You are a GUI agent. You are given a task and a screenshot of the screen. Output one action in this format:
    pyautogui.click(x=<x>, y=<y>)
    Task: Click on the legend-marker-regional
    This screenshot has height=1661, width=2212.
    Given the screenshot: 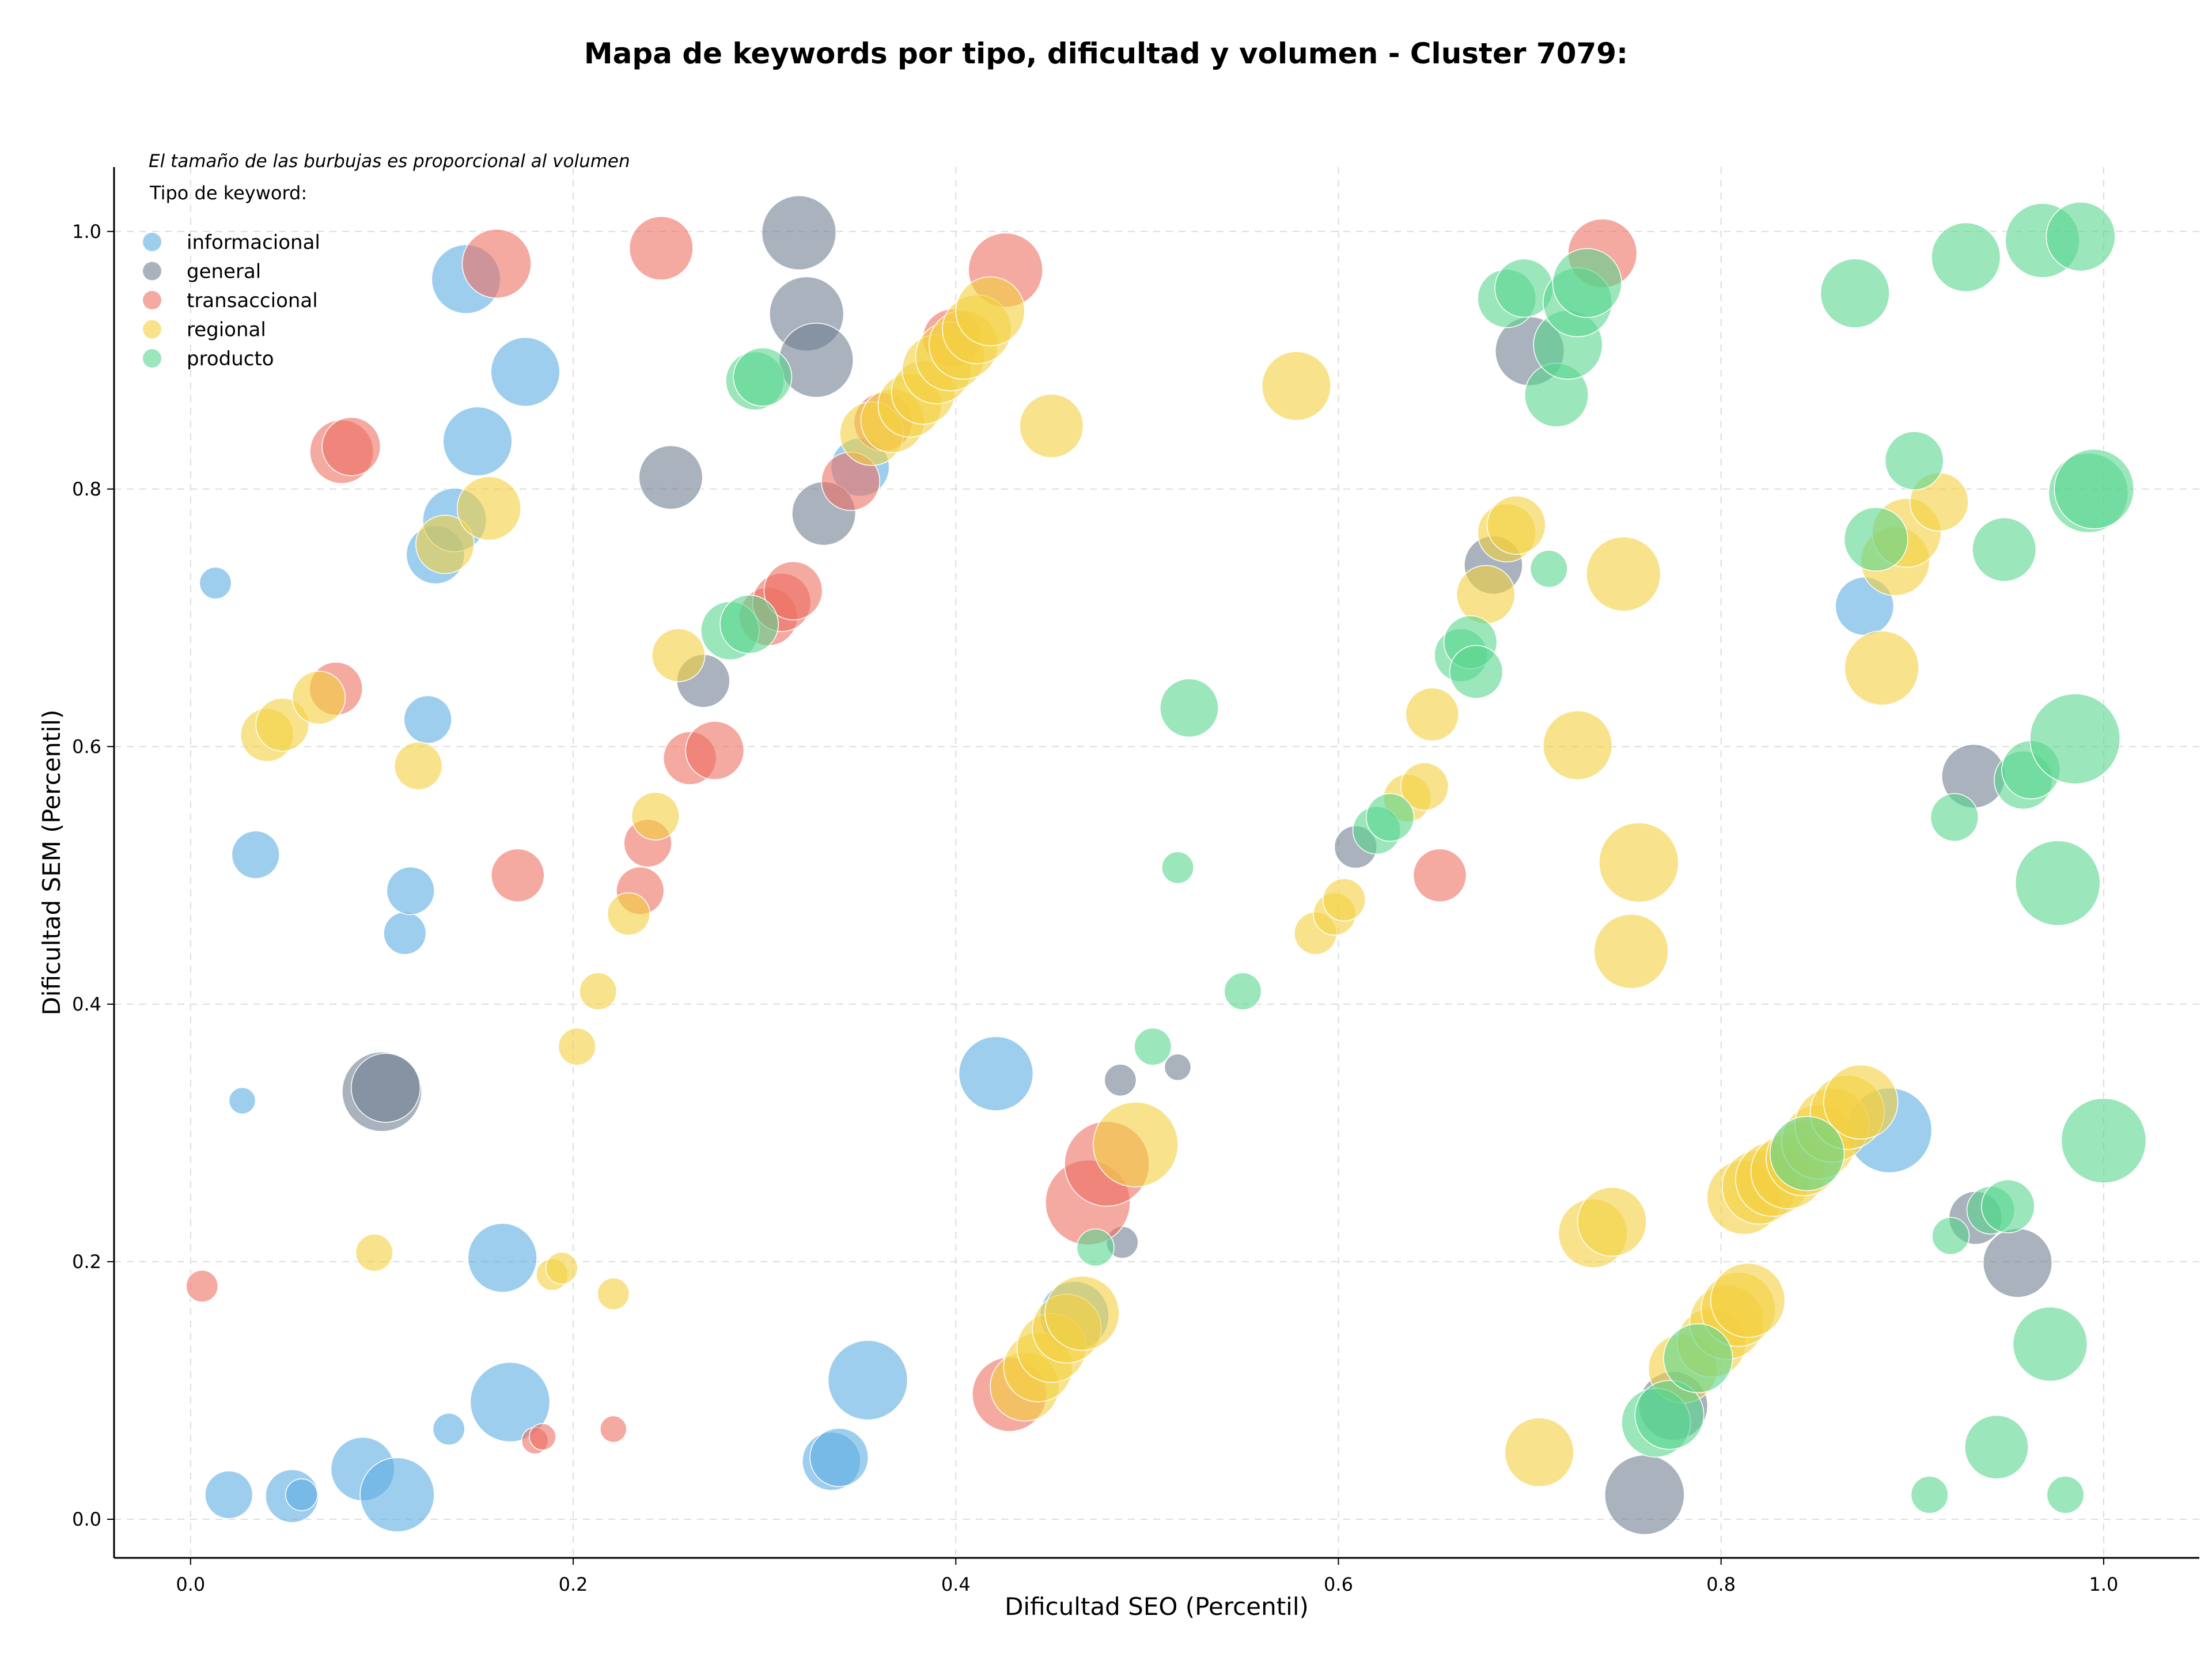 What is the action you would take?
    pyautogui.click(x=152, y=329)
    